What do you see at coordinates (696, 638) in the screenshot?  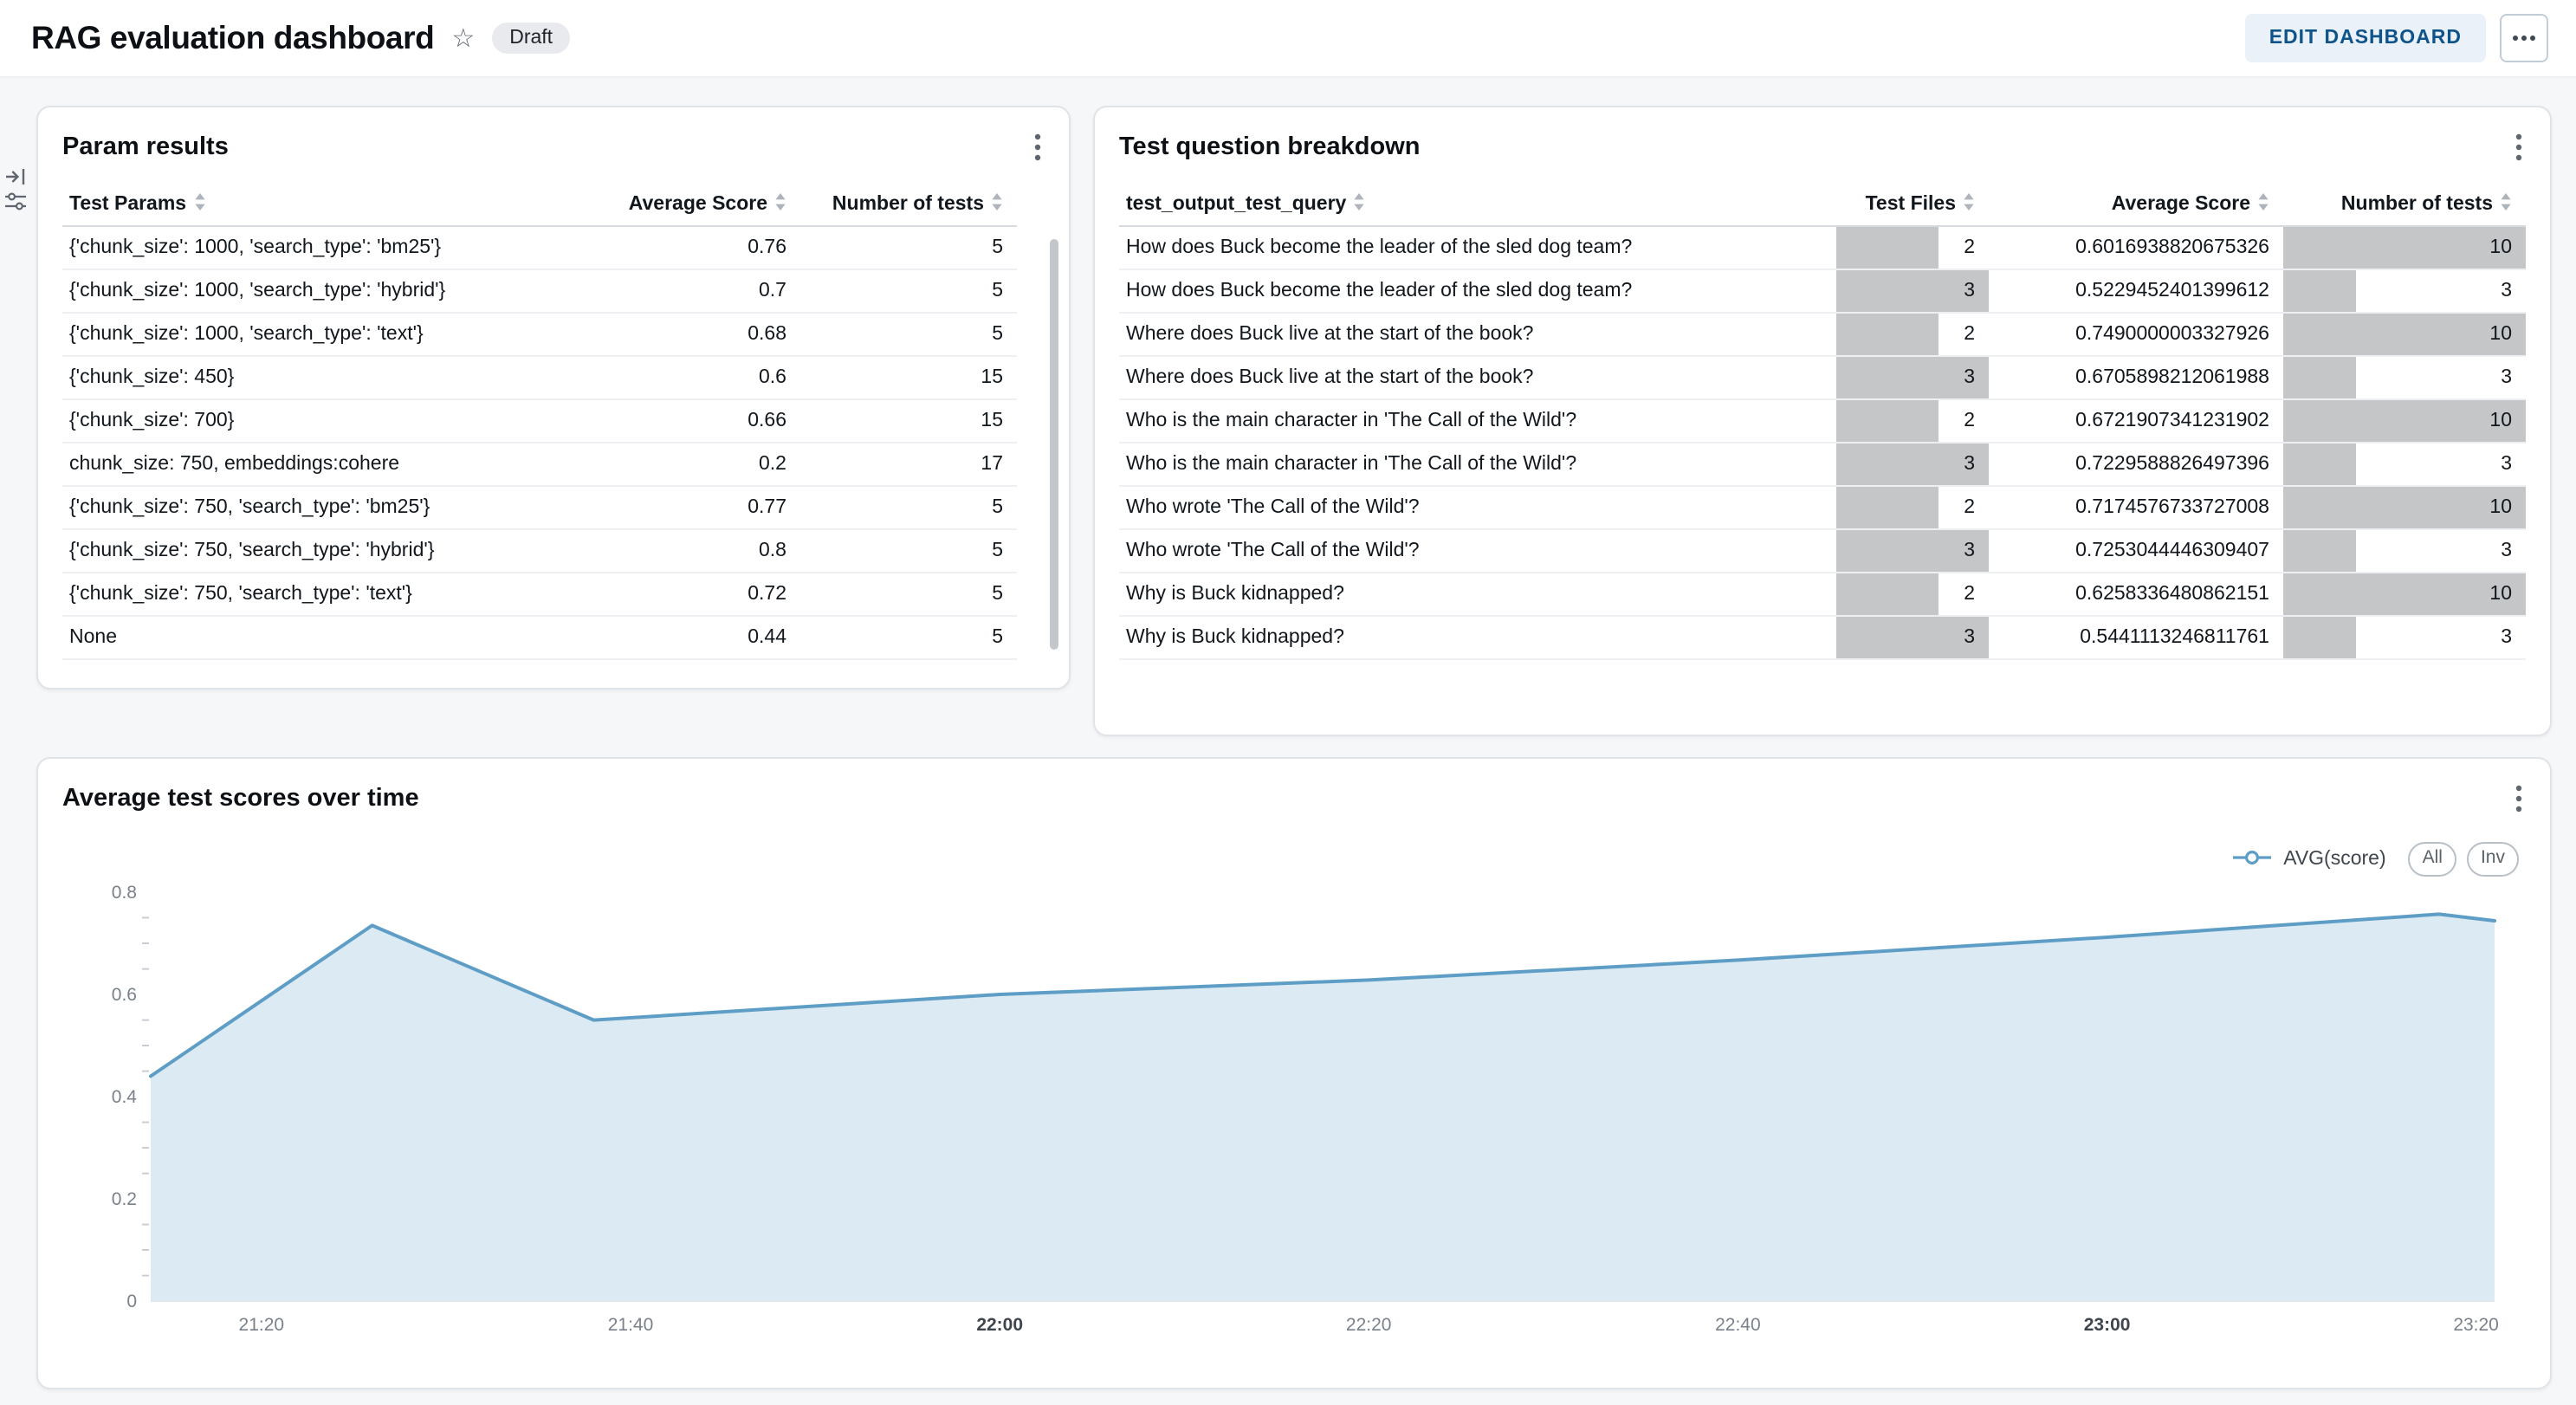 I see `cell-avg_score: 0.44` at bounding box center [696, 638].